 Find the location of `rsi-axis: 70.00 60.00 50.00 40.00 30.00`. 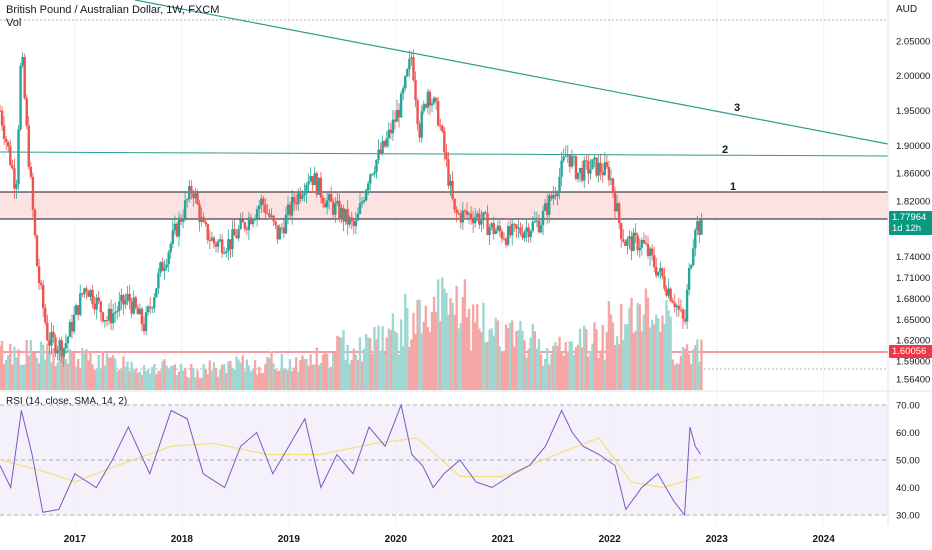

rsi-axis: 70.00 60.00 50.00 40.00 30.00 is located at coordinates (908, 461).